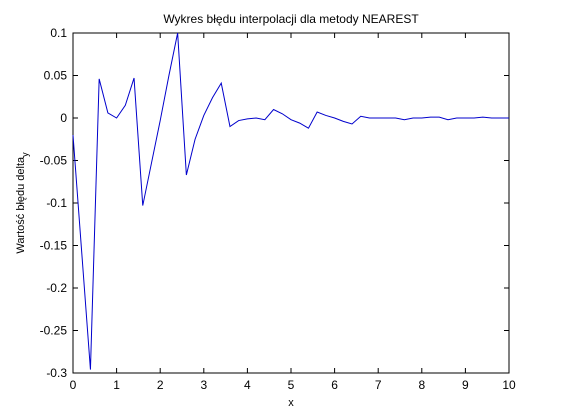 Image resolution: width=561 pixels, height=420 pixels. I want to click on x-axis-label: x, so click(291, 403).